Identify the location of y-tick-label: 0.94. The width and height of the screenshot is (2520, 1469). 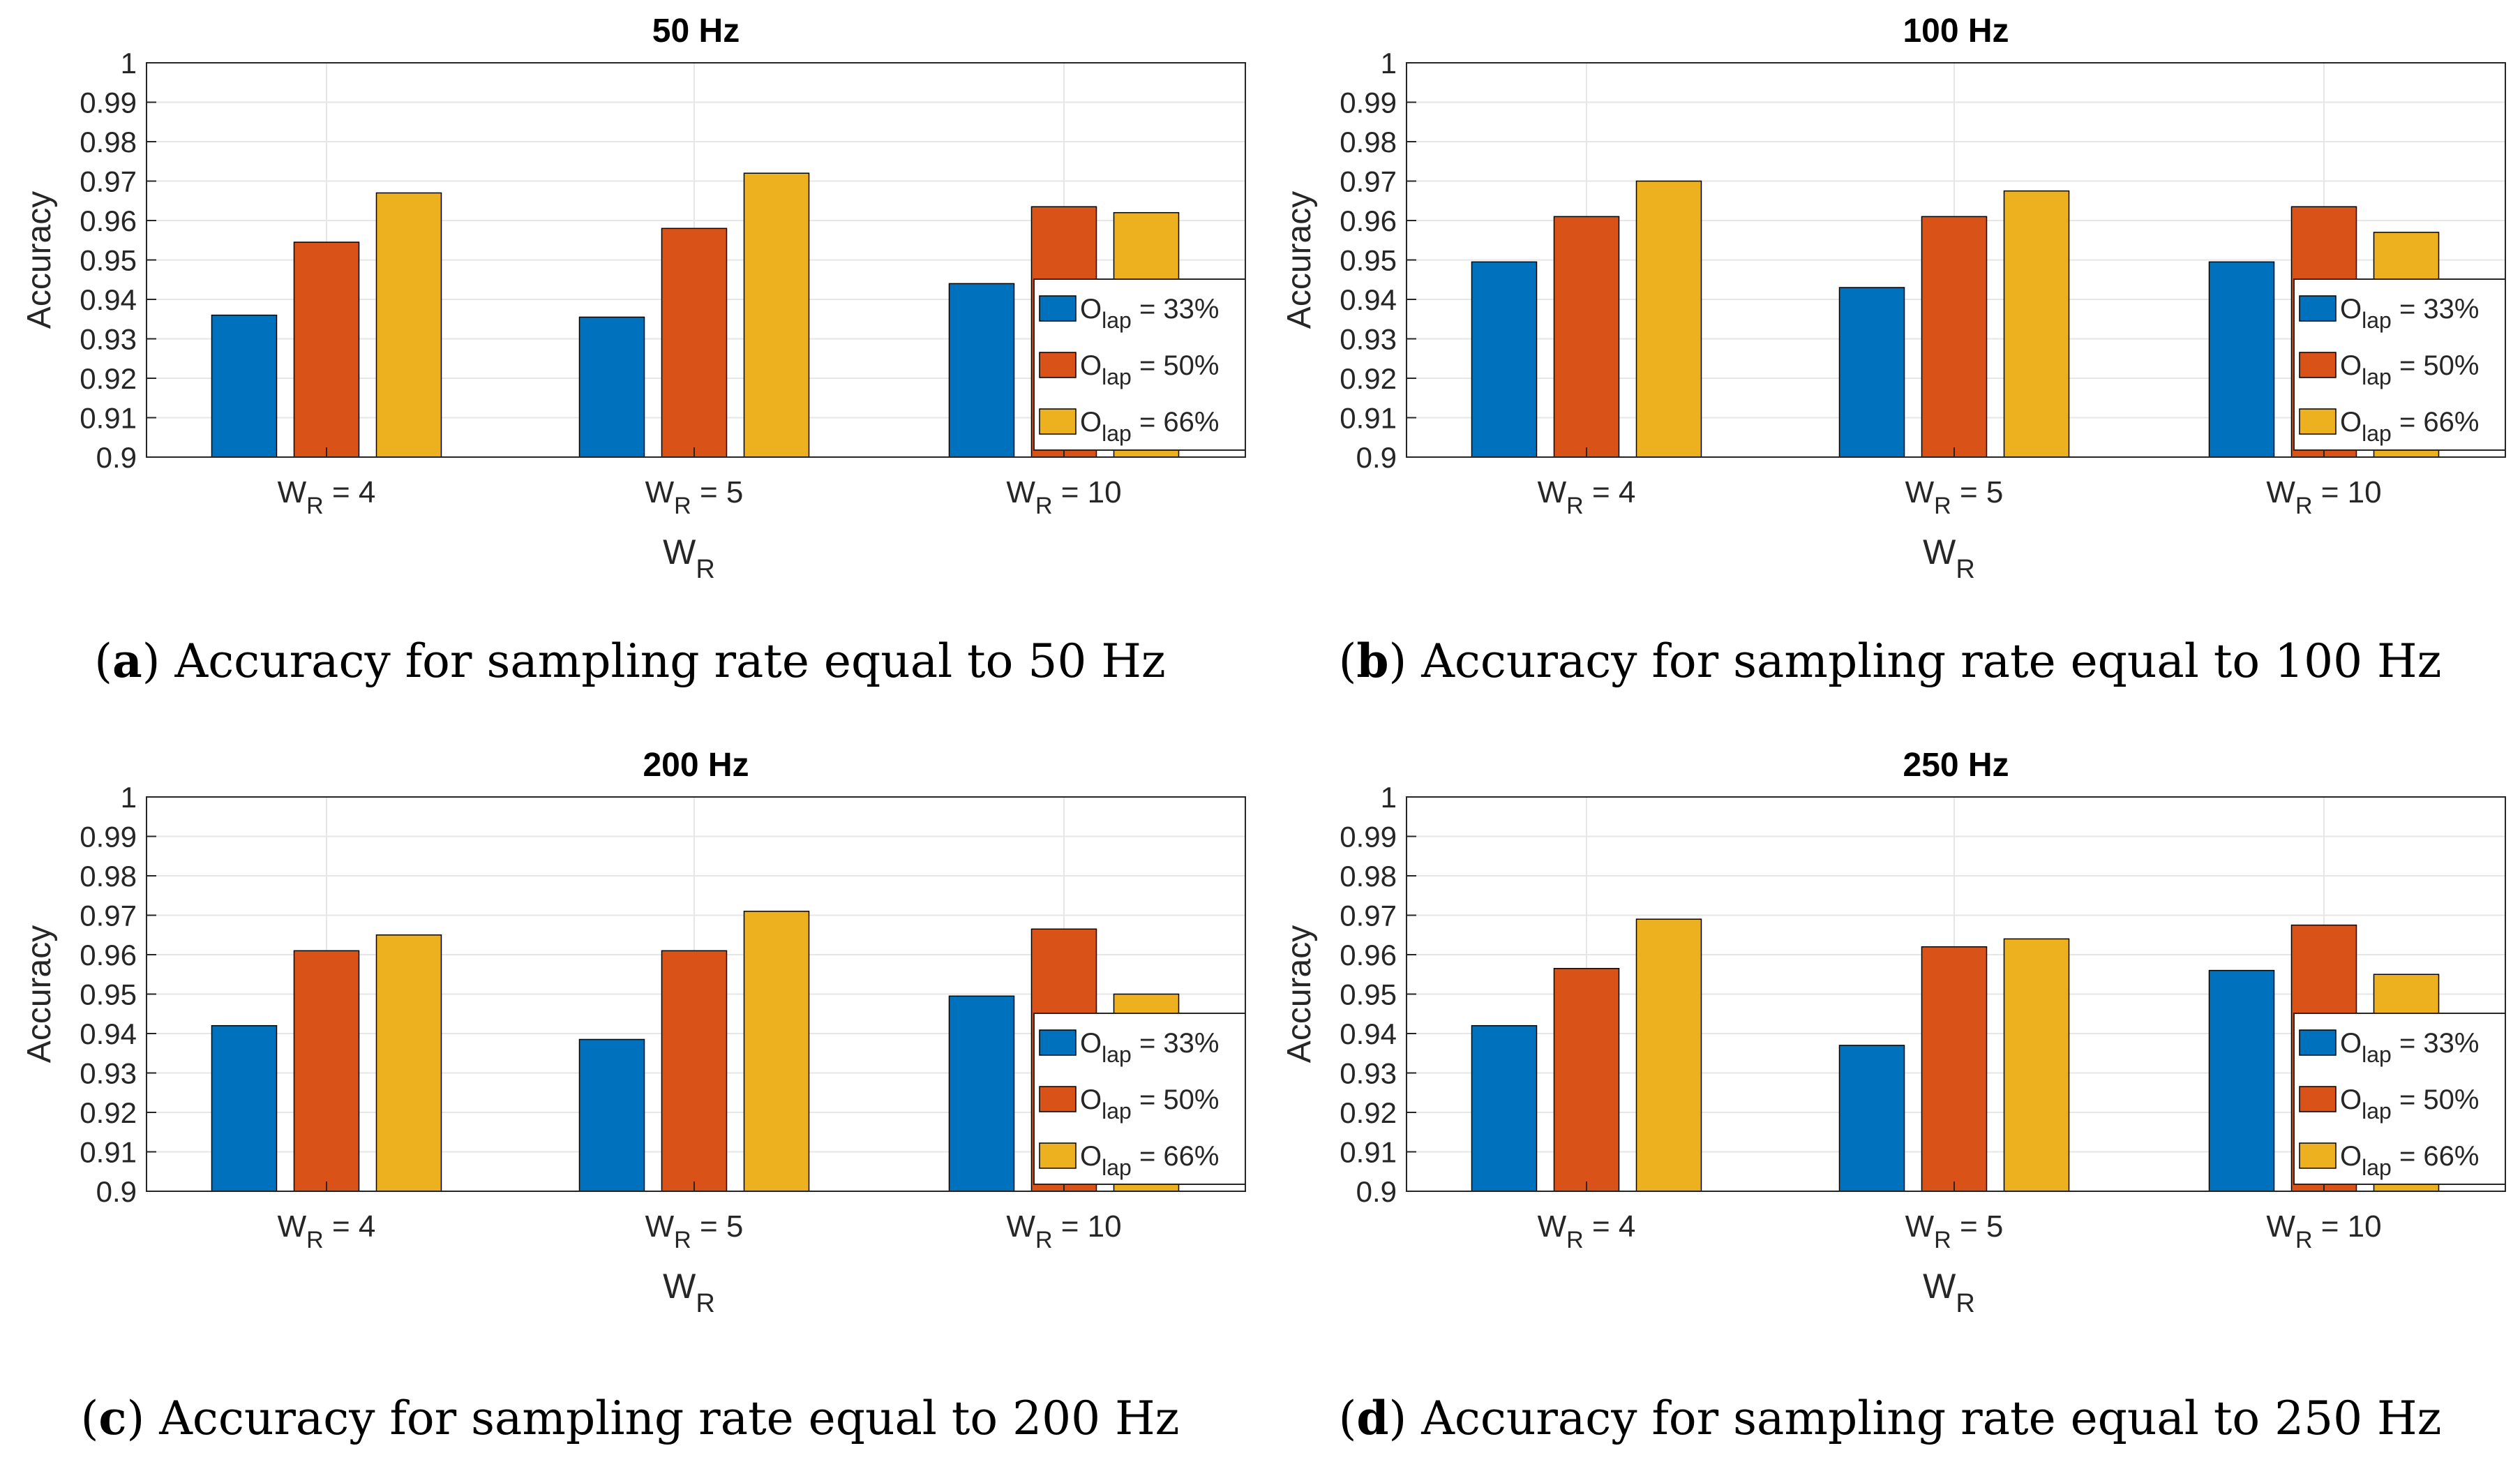
(1368, 300).